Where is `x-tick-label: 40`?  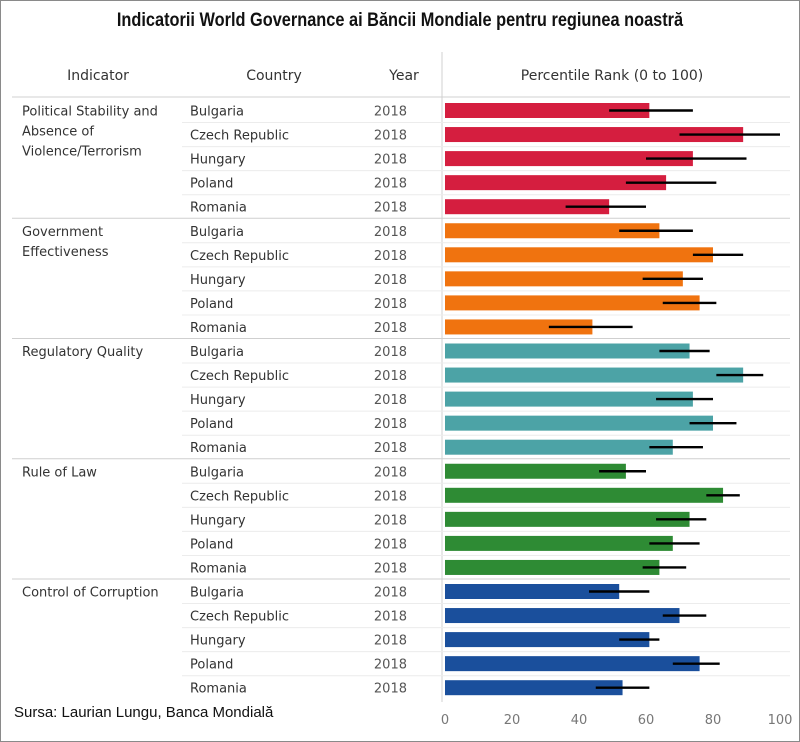 x-tick-label: 40 is located at coordinates (579, 720).